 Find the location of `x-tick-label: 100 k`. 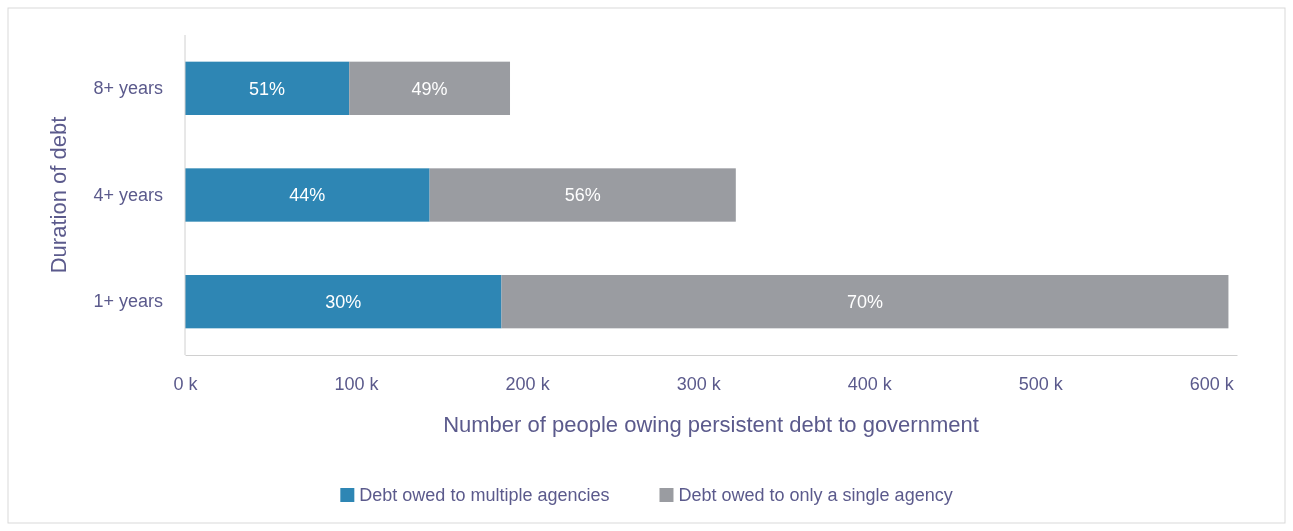

x-tick-label: 100 k is located at coordinates (357, 383).